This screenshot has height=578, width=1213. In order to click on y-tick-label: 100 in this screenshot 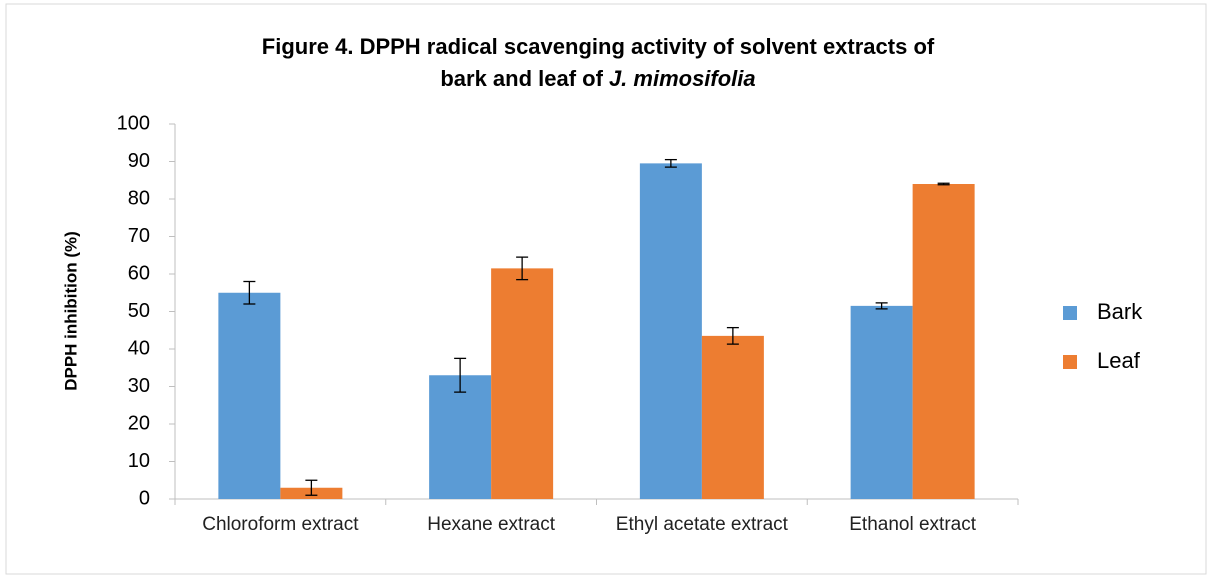, I will do `click(133, 123)`.